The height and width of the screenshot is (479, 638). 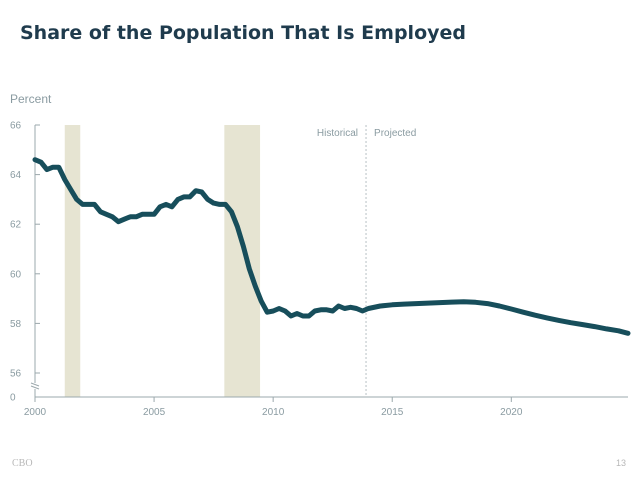 What do you see at coordinates (31, 99) in the screenshot?
I see `y-axis-title: Percent` at bounding box center [31, 99].